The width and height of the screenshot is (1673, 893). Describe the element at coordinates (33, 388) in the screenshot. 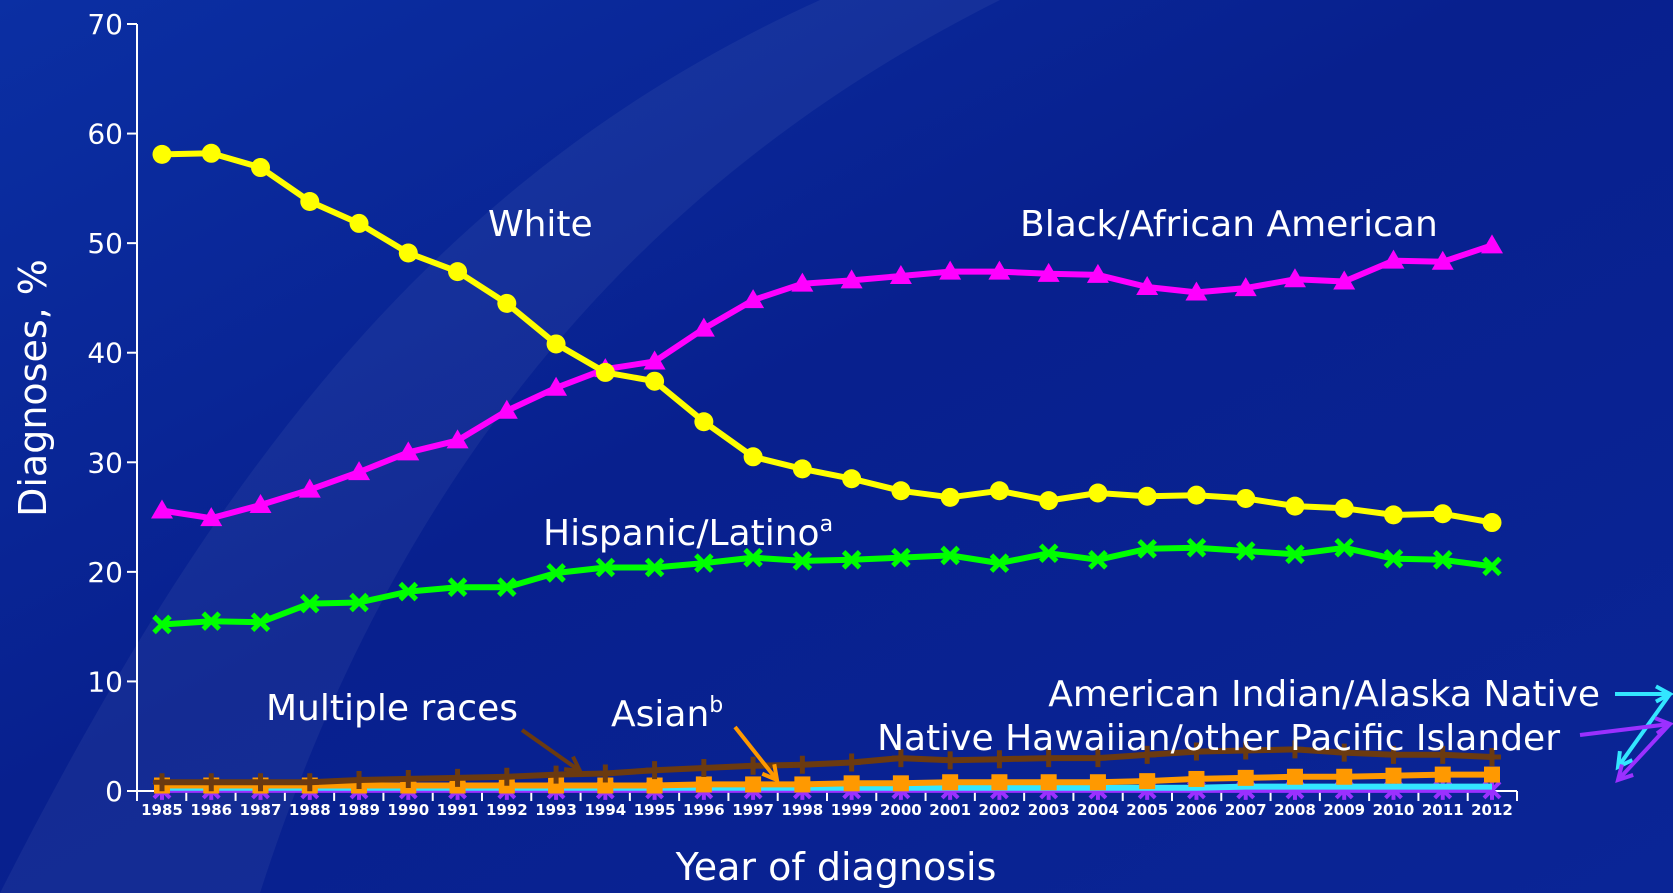

I see `y-axis-title: Diagnoses, %` at that location.